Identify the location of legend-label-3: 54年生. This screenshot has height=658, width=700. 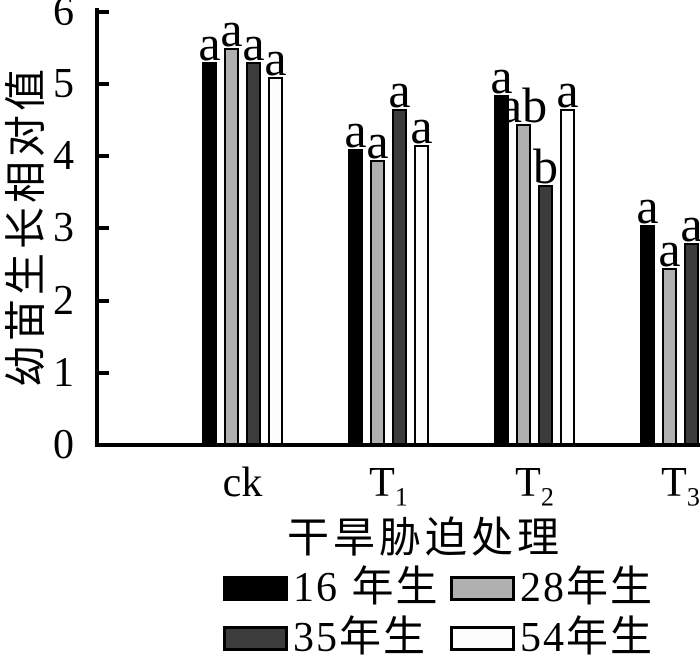
(587, 636).